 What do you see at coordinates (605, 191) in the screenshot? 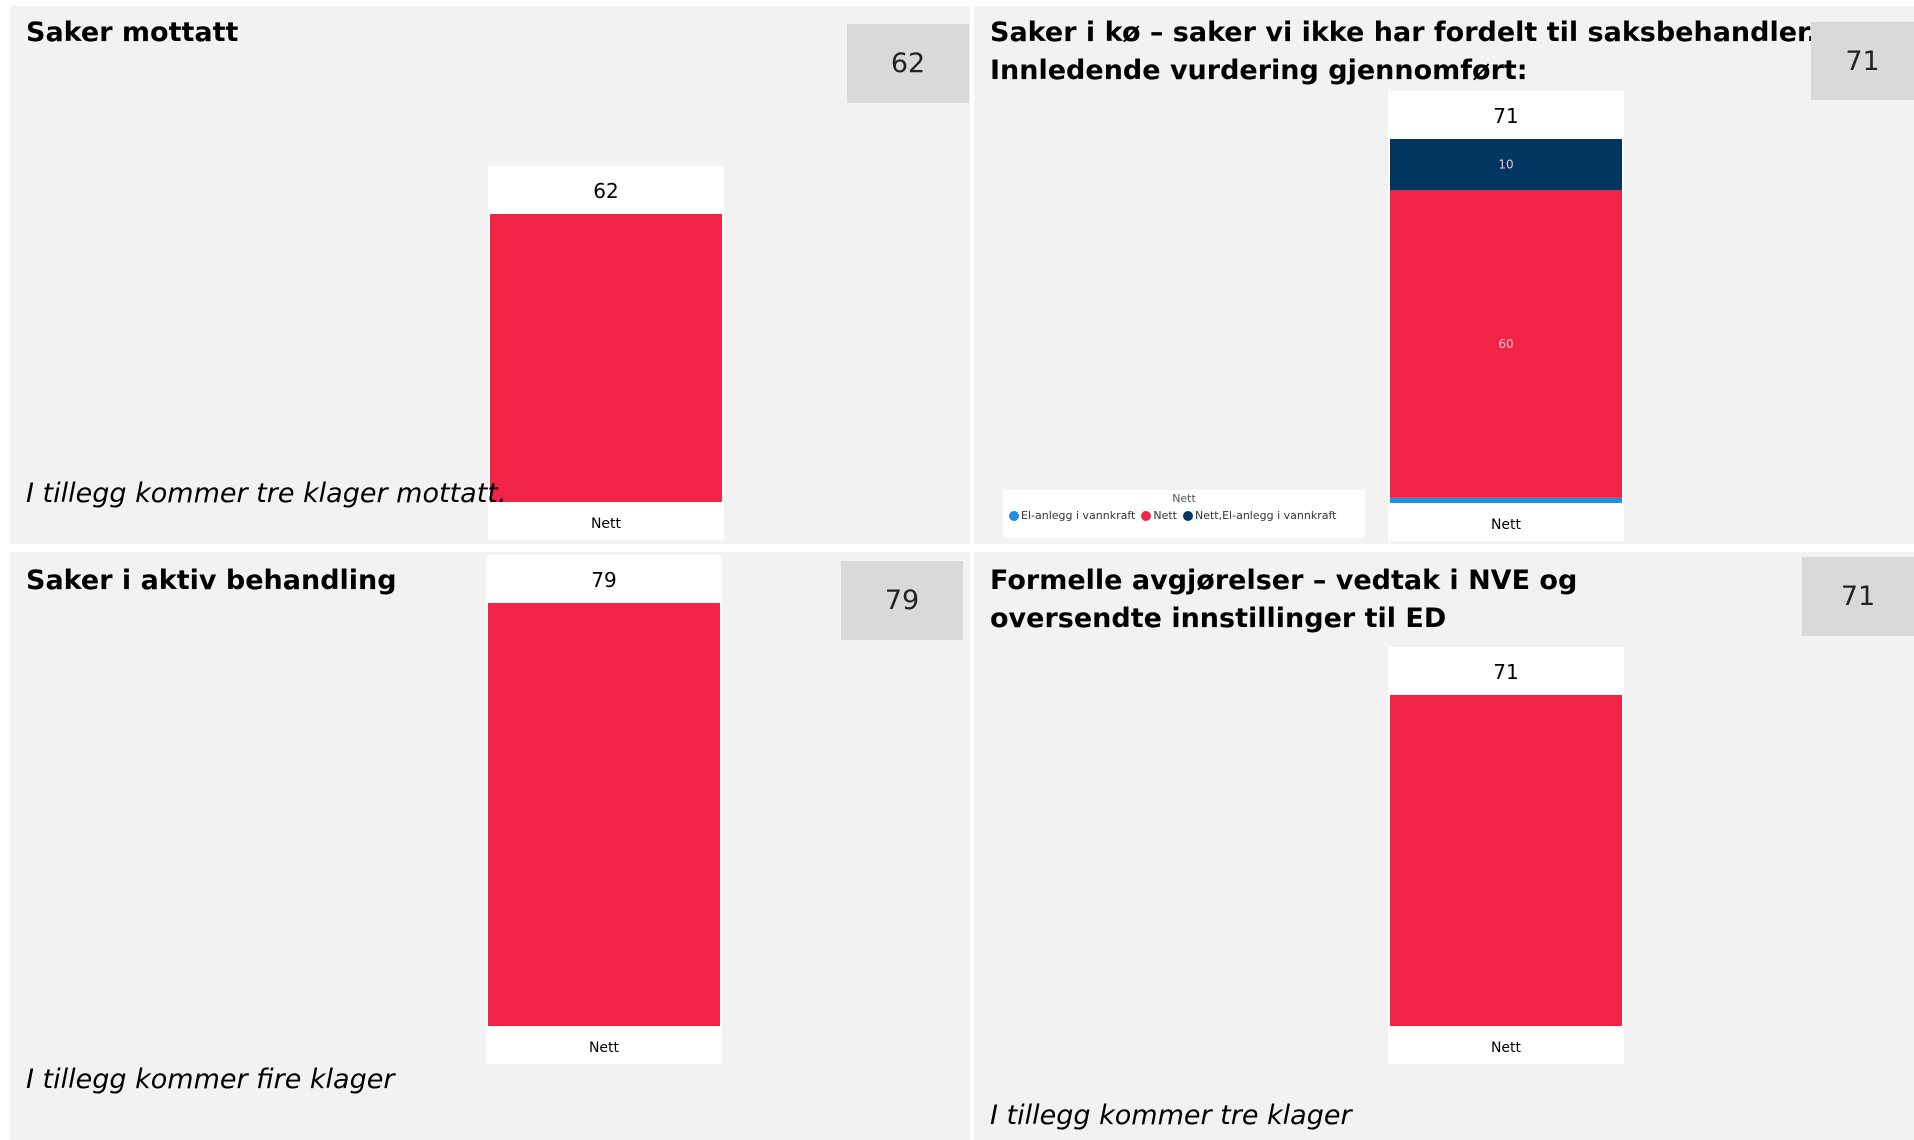
I see `total-label: 62` at bounding box center [605, 191].